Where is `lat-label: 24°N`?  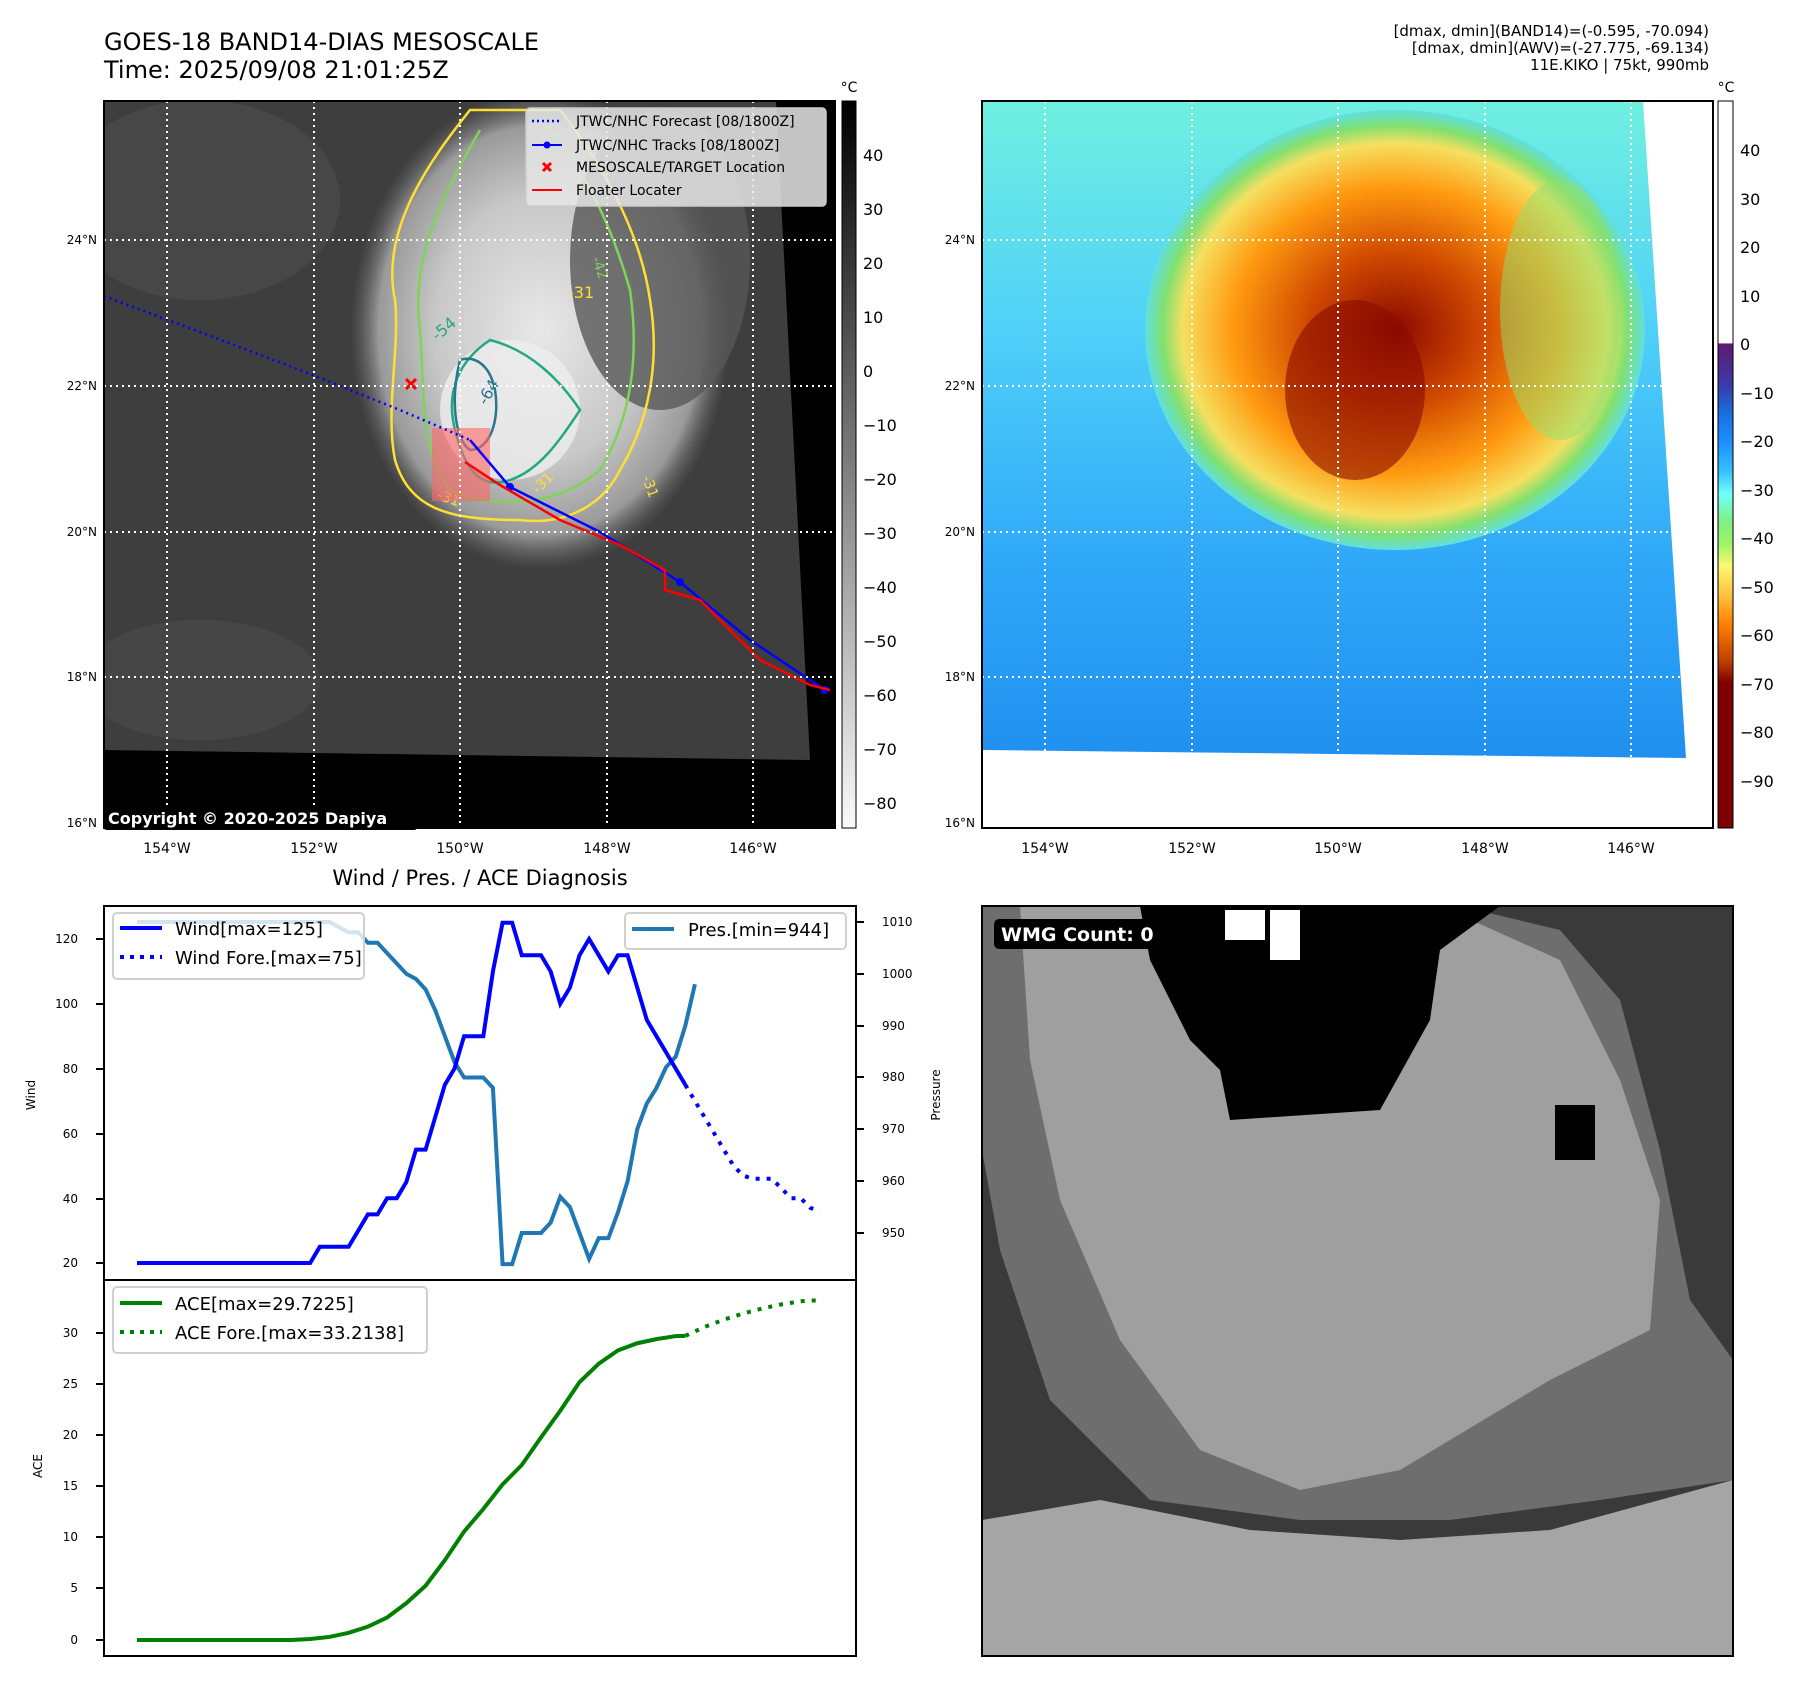
lat-label: 24°N is located at coordinates (960, 240).